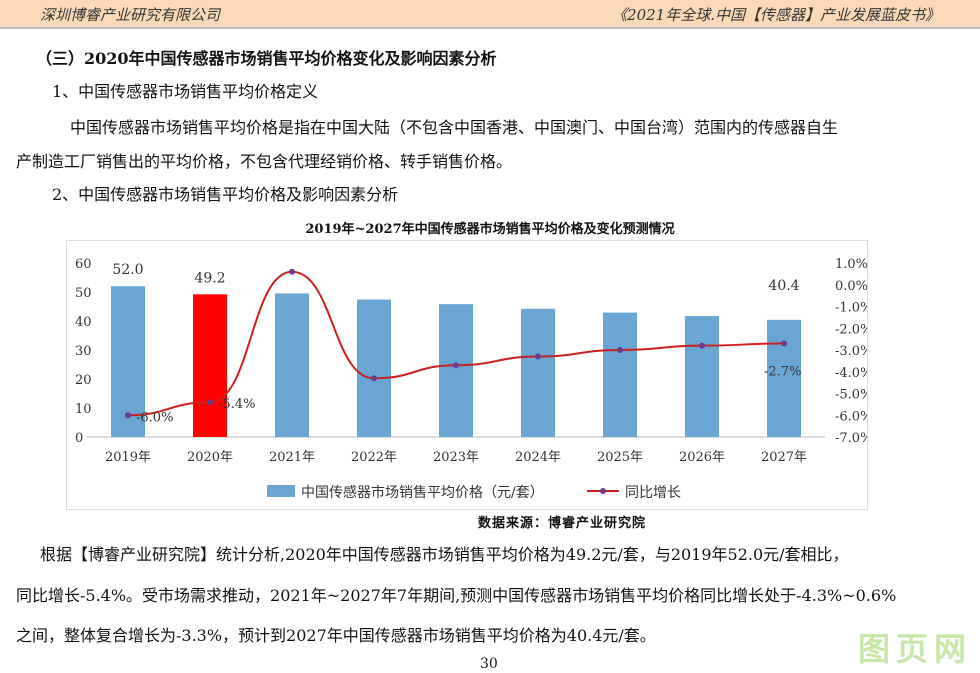 The height and width of the screenshot is (673, 980). I want to click on bar-data-label: 49.2, so click(209, 278).